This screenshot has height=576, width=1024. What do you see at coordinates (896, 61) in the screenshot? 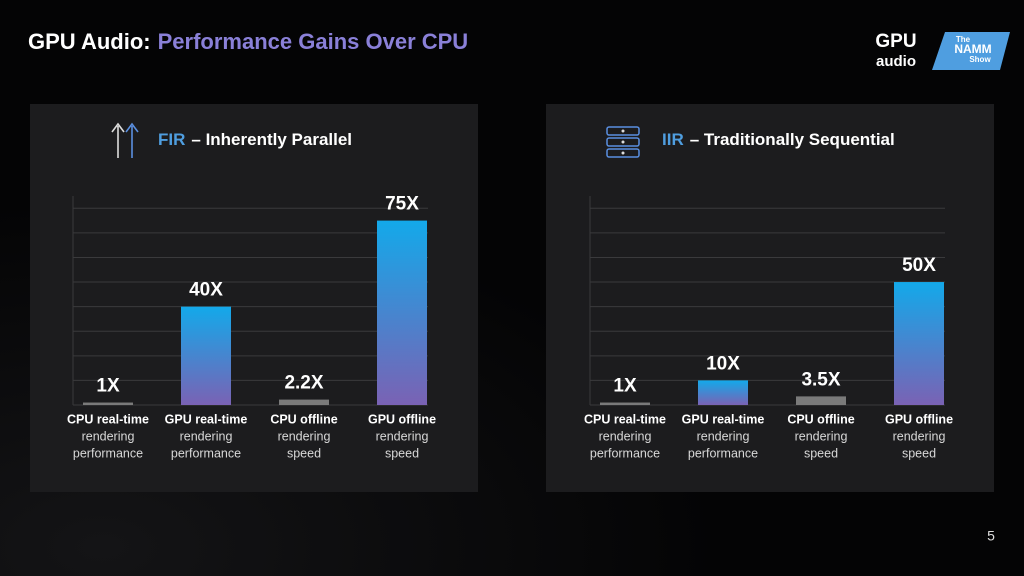
I see `logo-audio: audio` at bounding box center [896, 61].